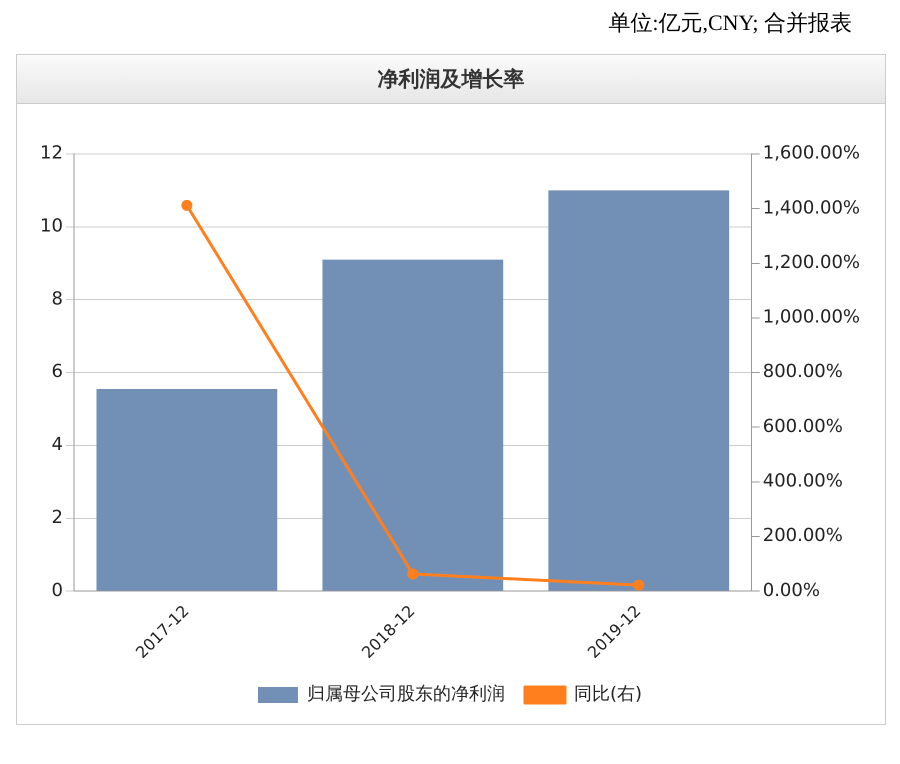 Image resolution: width=900 pixels, height=764 pixels. What do you see at coordinates (791, 590) in the screenshot?
I see `y2-tick-label: 0.00%` at bounding box center [791, 590].